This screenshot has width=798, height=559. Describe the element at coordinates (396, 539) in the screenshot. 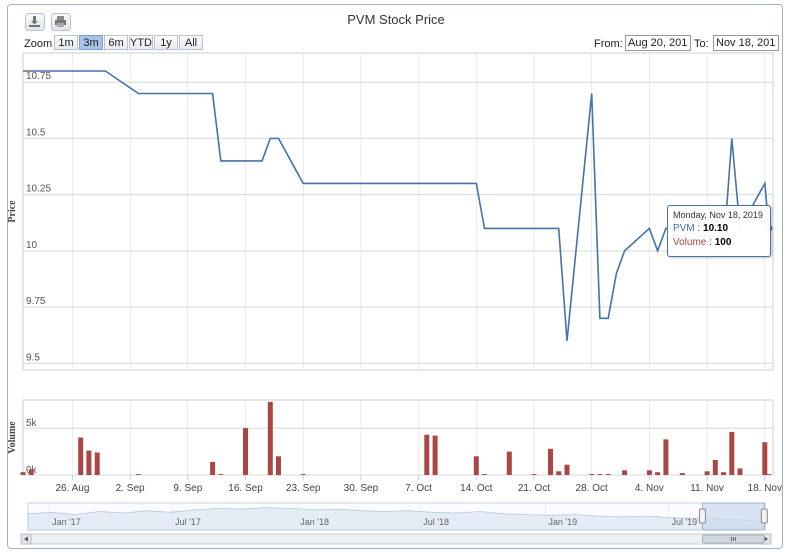

I see `scrollbar-track` at that location.